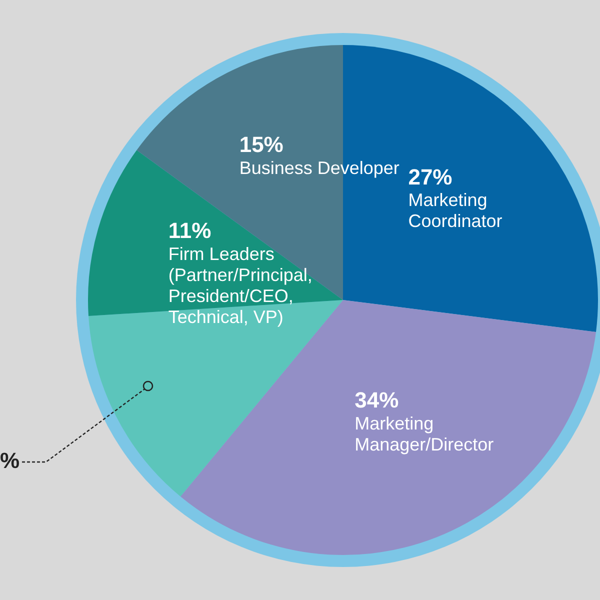 This screenshot has height=600, width=600. I want to click on slice-label: Firm Leaders (Partner/Principal, President/CEO, Technical, VP), so click(240, 285).